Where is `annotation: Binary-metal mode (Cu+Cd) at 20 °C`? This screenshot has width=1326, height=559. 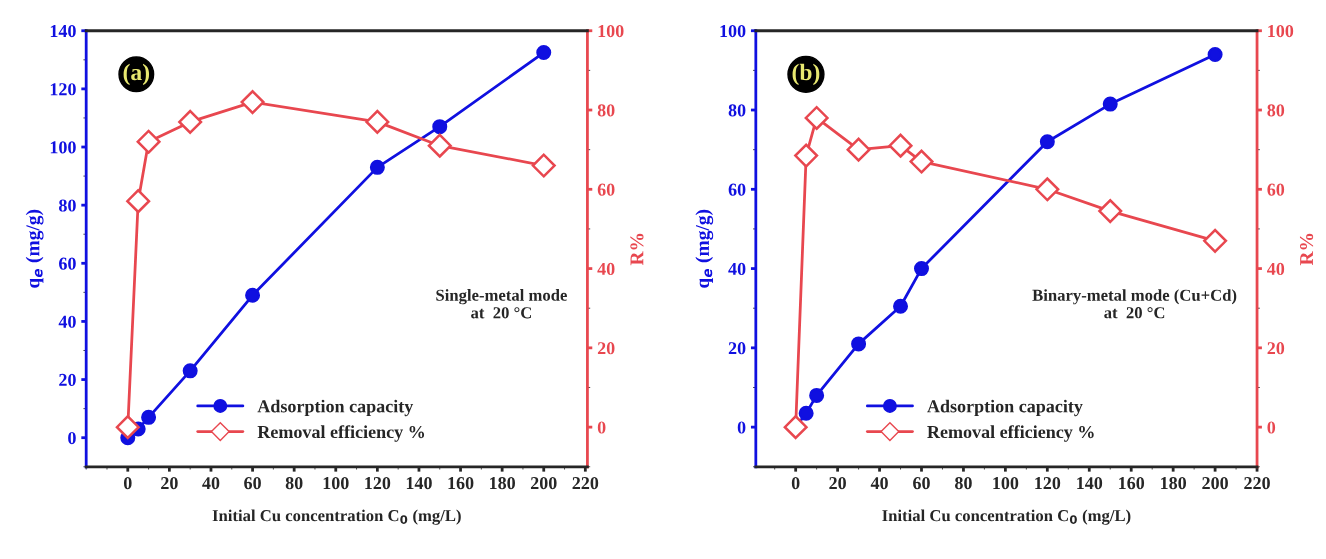 annotation: Binary-metal mode (Cu+Cd) at 20 °C is located at coordinates (1134, 304).